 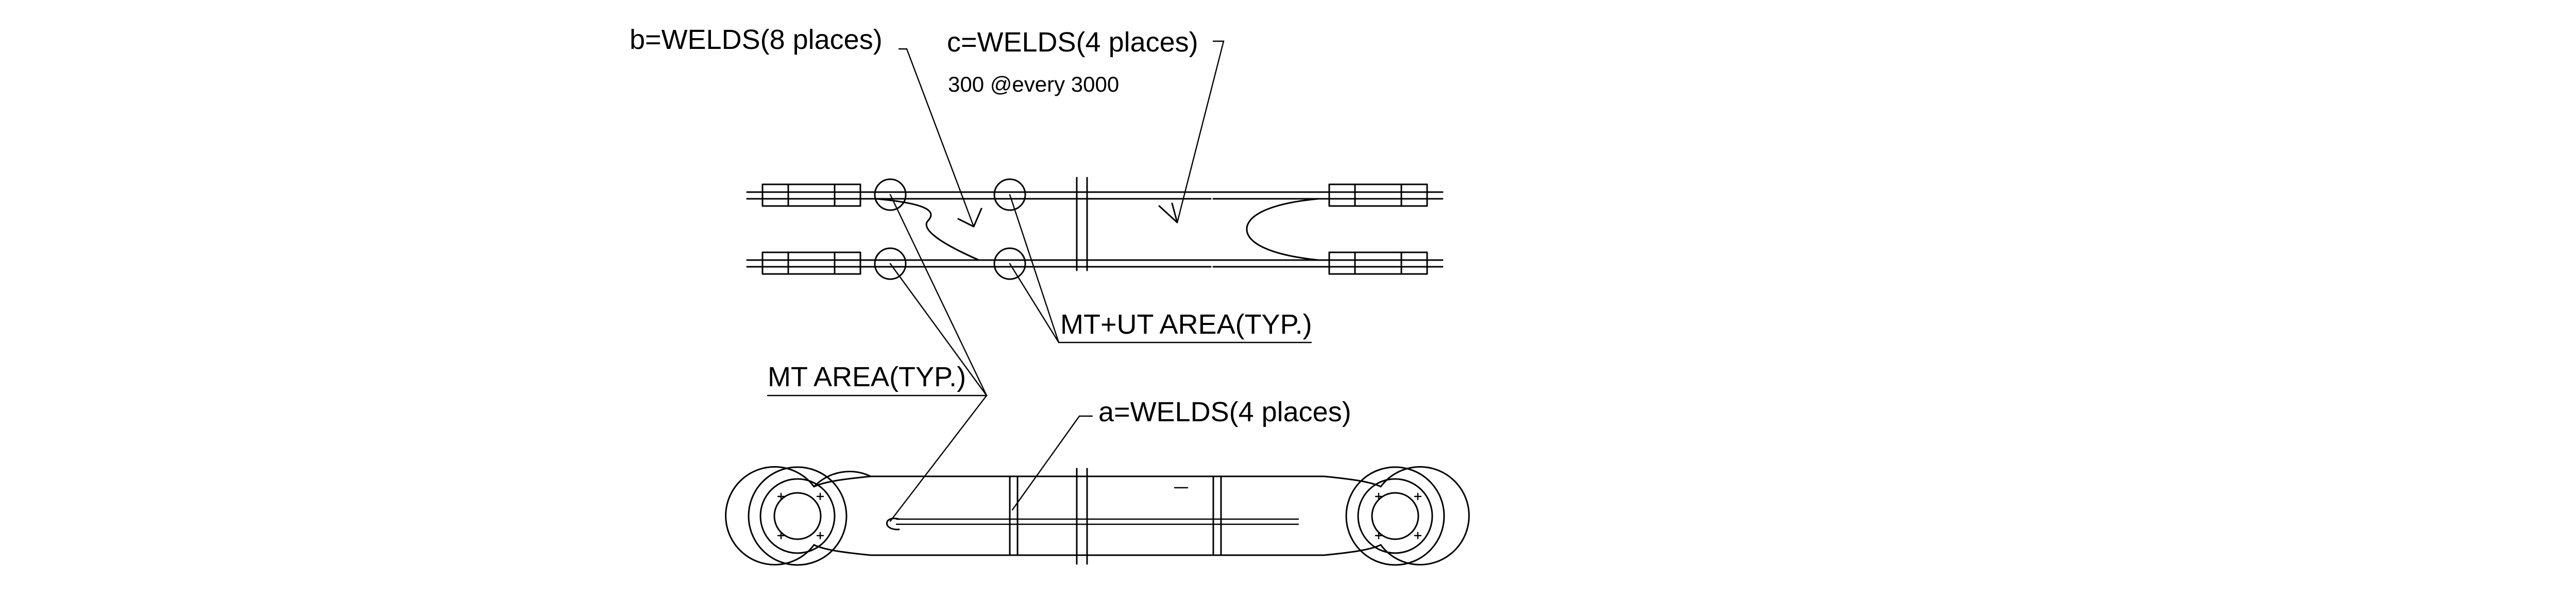 What do you see at coordinates (1095, 195) in the screenshot?
I see `upper-flange` at bounding box center [1095, 195].